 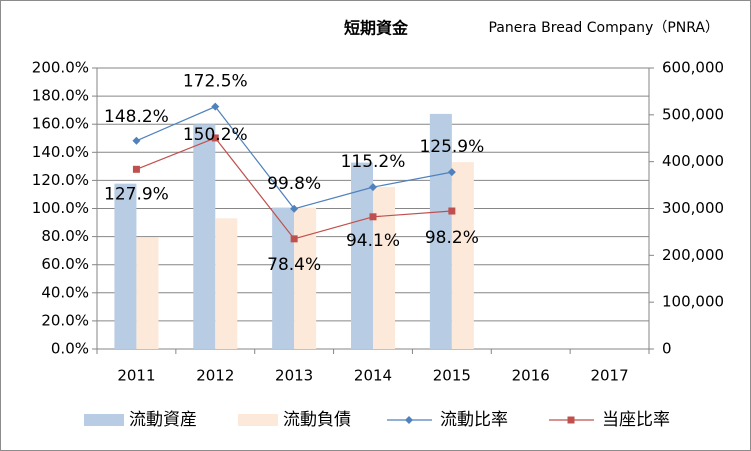 I want to click on legend-swatch-current-assets, so click(x=104, y=420).